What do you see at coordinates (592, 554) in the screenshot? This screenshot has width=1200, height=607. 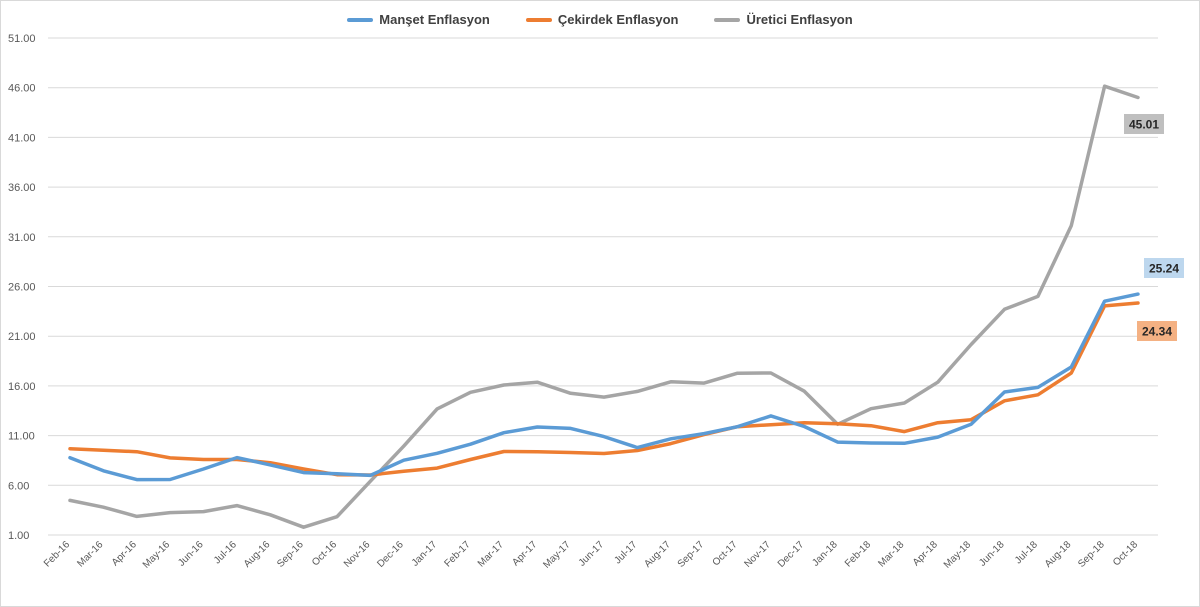 I see `x-tick-label: Jun-17` at bounding box center [592, 554].